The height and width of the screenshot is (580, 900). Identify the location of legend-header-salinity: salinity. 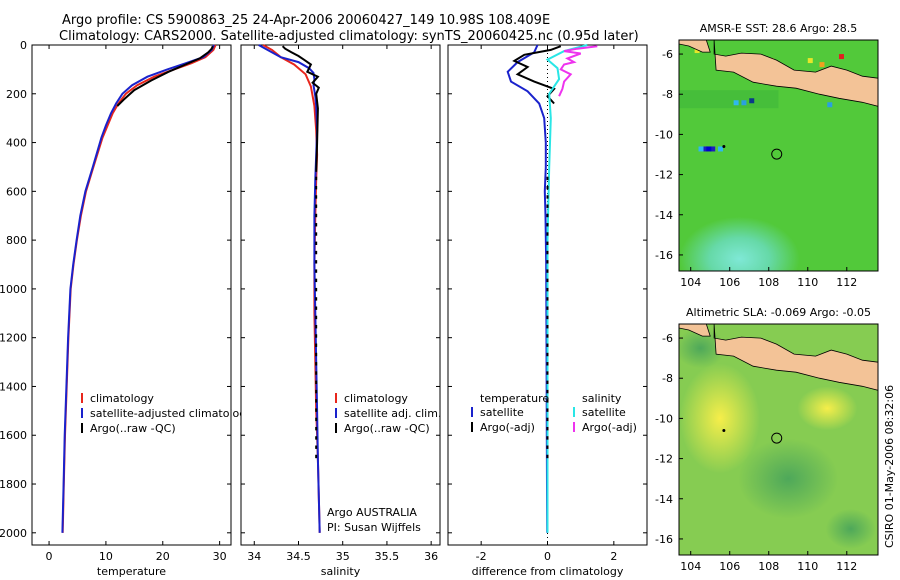
(602, 398).